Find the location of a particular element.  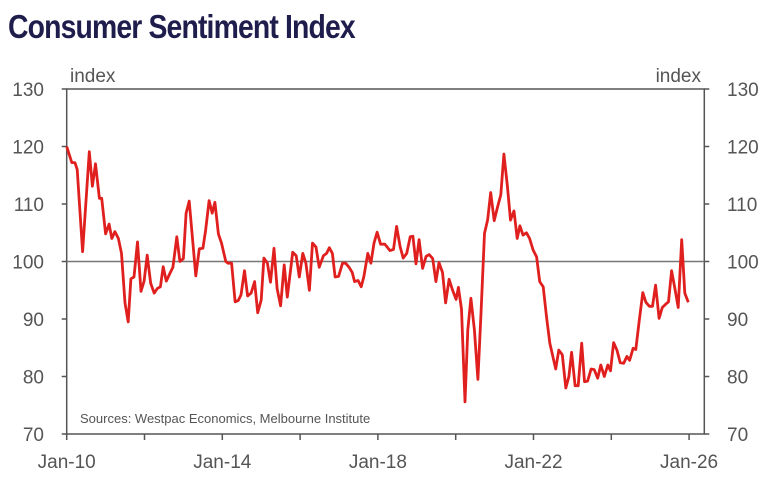

y-tick-label-right: 70 is located at coordinates (737, 435).